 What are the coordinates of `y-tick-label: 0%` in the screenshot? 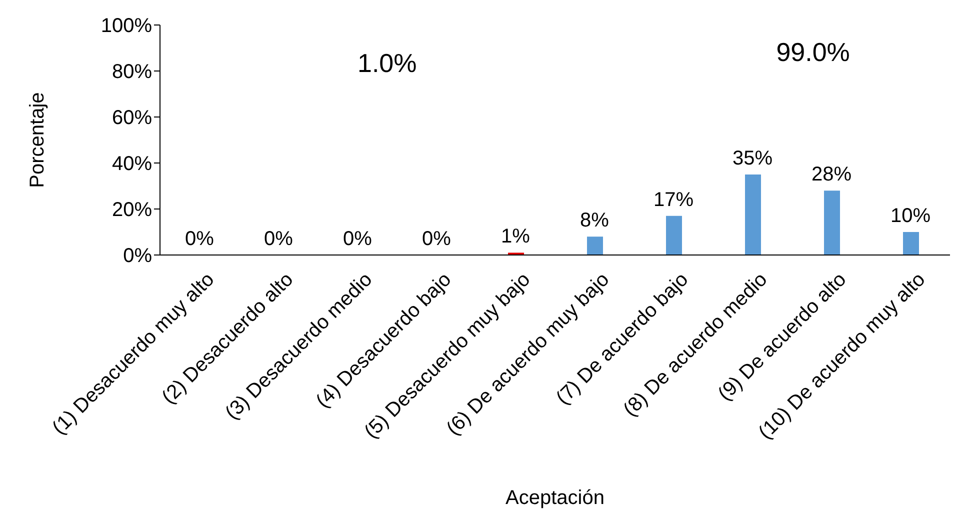 It's located at (137, 256).